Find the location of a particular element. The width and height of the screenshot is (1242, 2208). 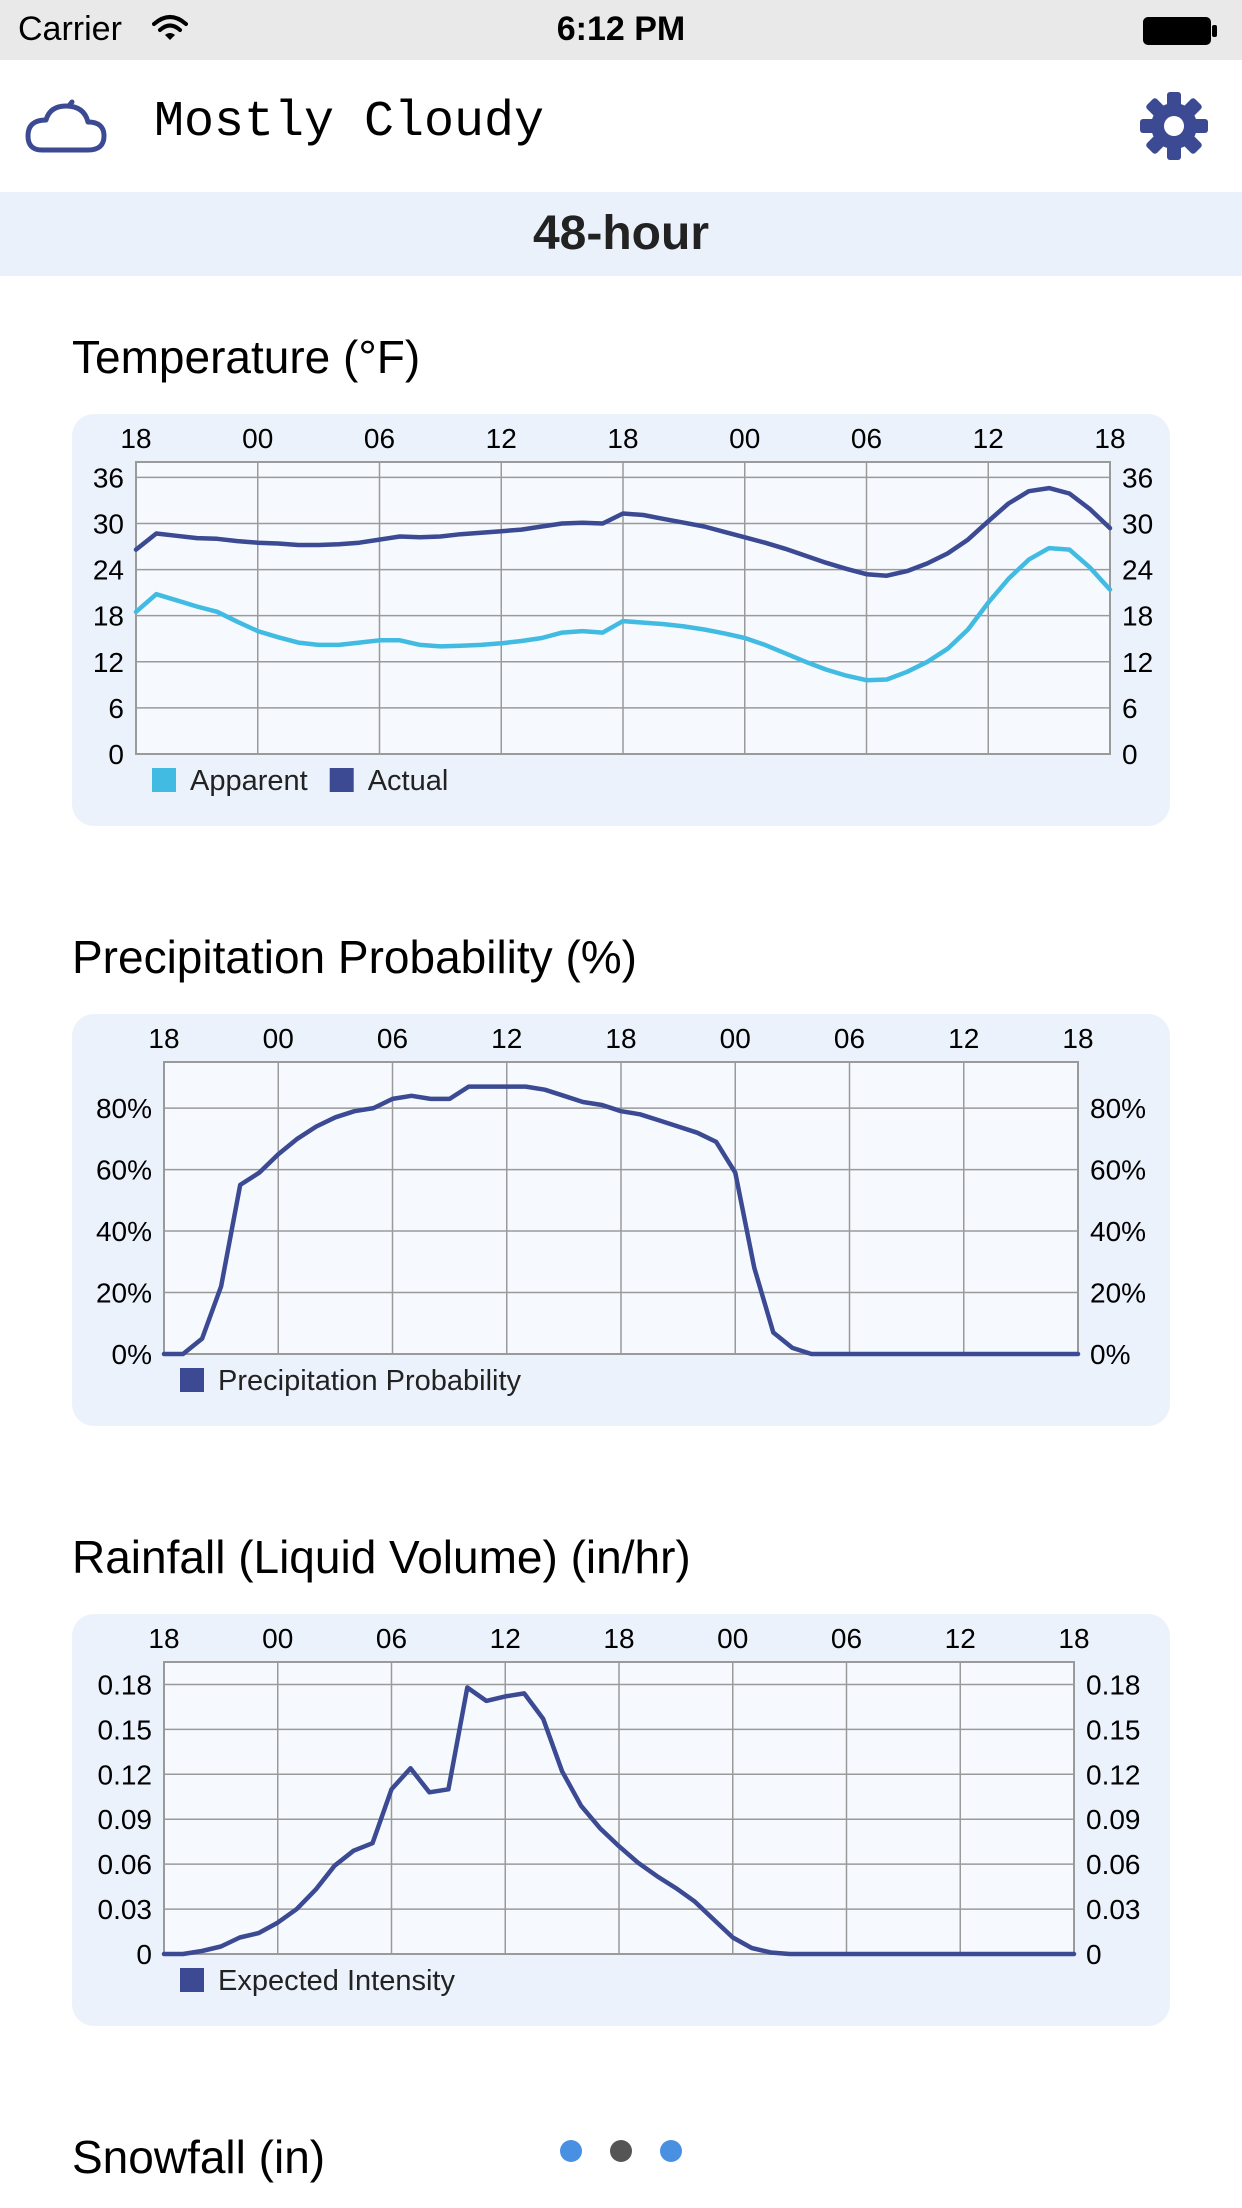

series-line-precipitation-probability is located at coordinates (621, 1220).